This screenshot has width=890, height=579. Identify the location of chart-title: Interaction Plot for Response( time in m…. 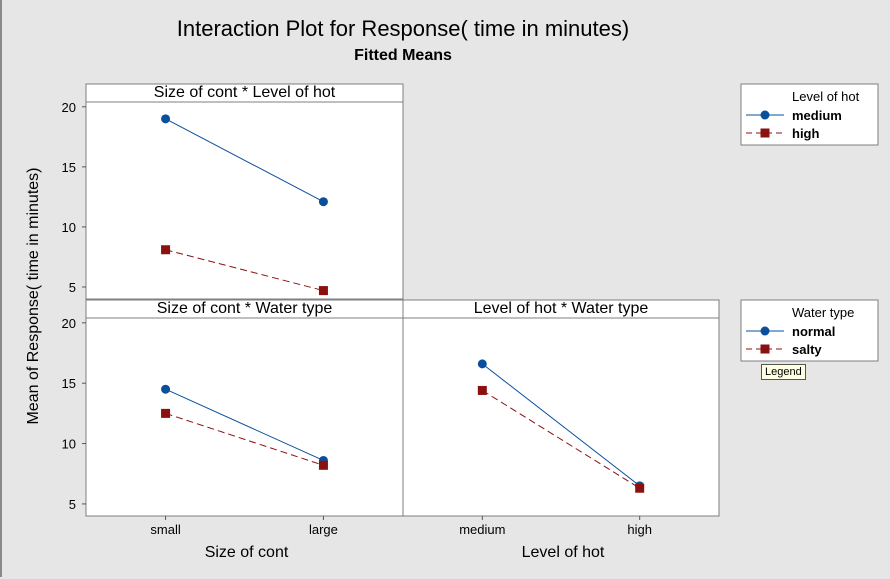
(403, 28).